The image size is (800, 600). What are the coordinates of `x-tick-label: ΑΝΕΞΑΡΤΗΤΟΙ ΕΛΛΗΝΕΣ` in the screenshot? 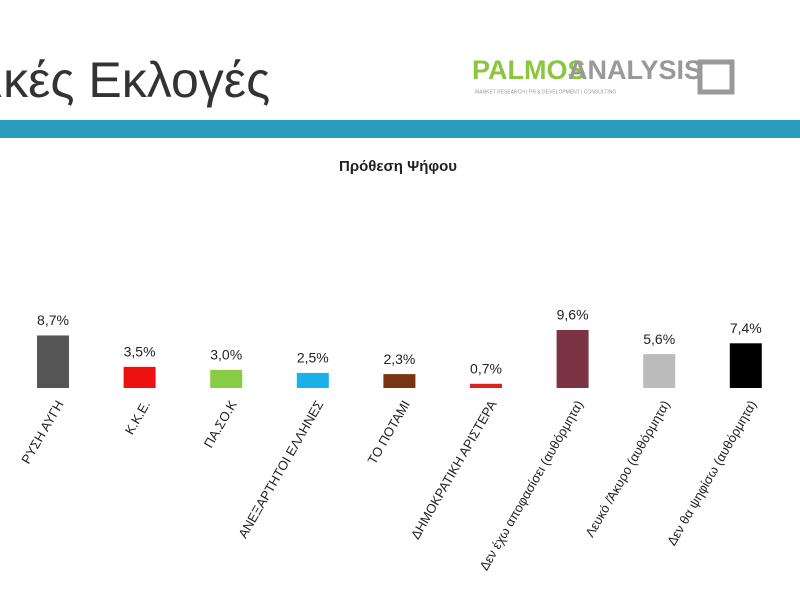 It's located at (280, 469).